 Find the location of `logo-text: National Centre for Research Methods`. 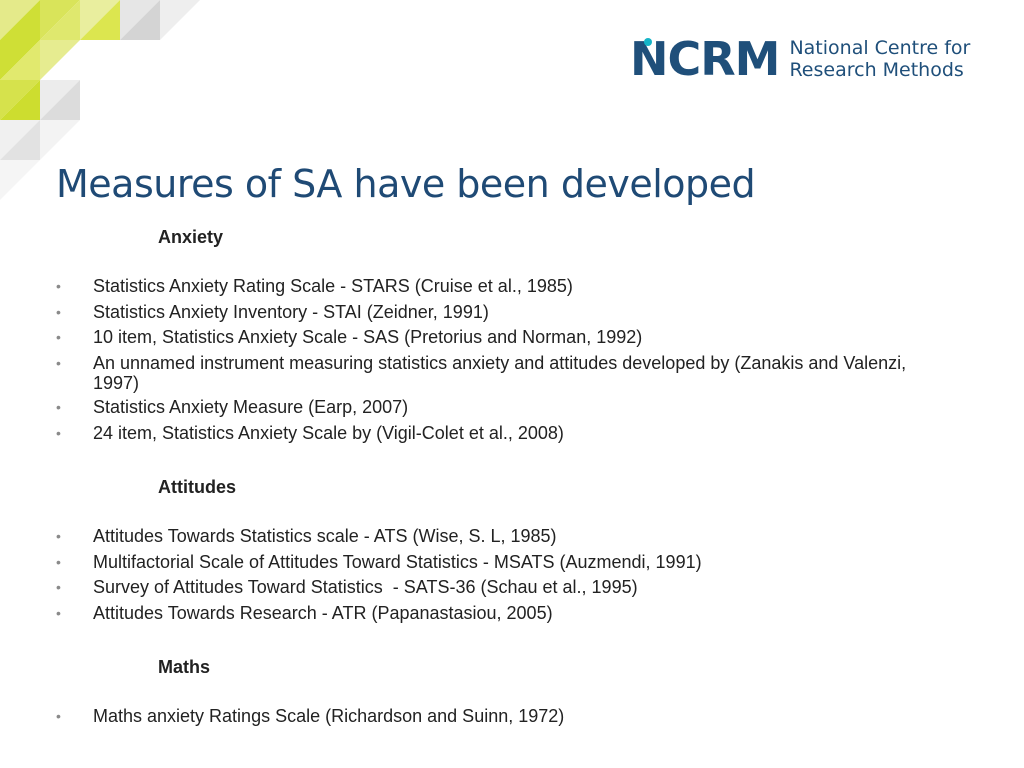

logo-text: National Centre for Research Methods is located at coordinates (879, 59).